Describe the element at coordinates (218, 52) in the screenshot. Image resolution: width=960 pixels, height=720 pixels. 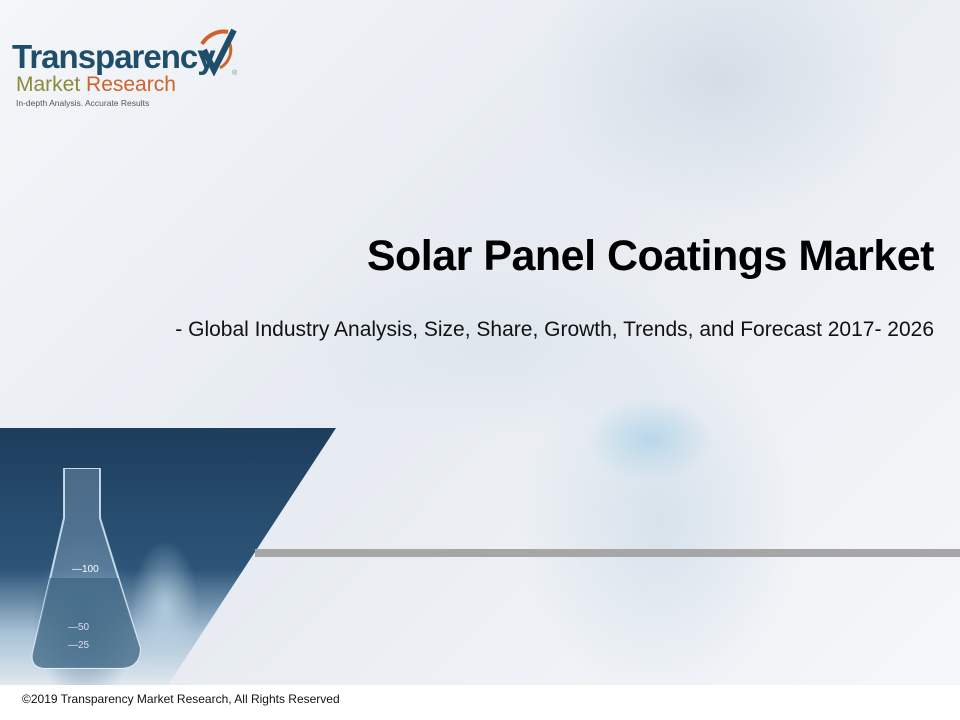
I see `checkmark-logo-icon` at that location.